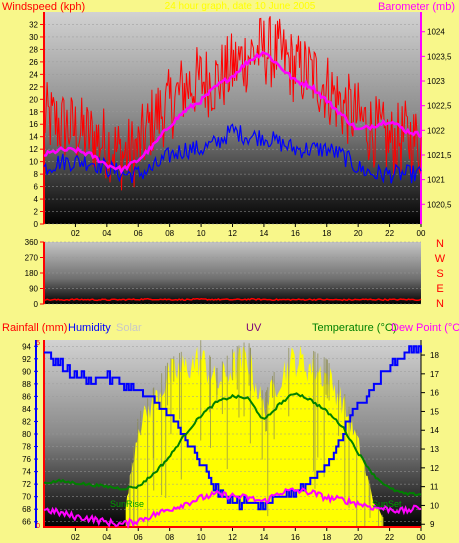 This screenshot has height=543, width=459. What do you see at coordinates (439, 106) in the screenshot?
I see `y2-tick-label: 1022,5` at bounding box center [439, 106].